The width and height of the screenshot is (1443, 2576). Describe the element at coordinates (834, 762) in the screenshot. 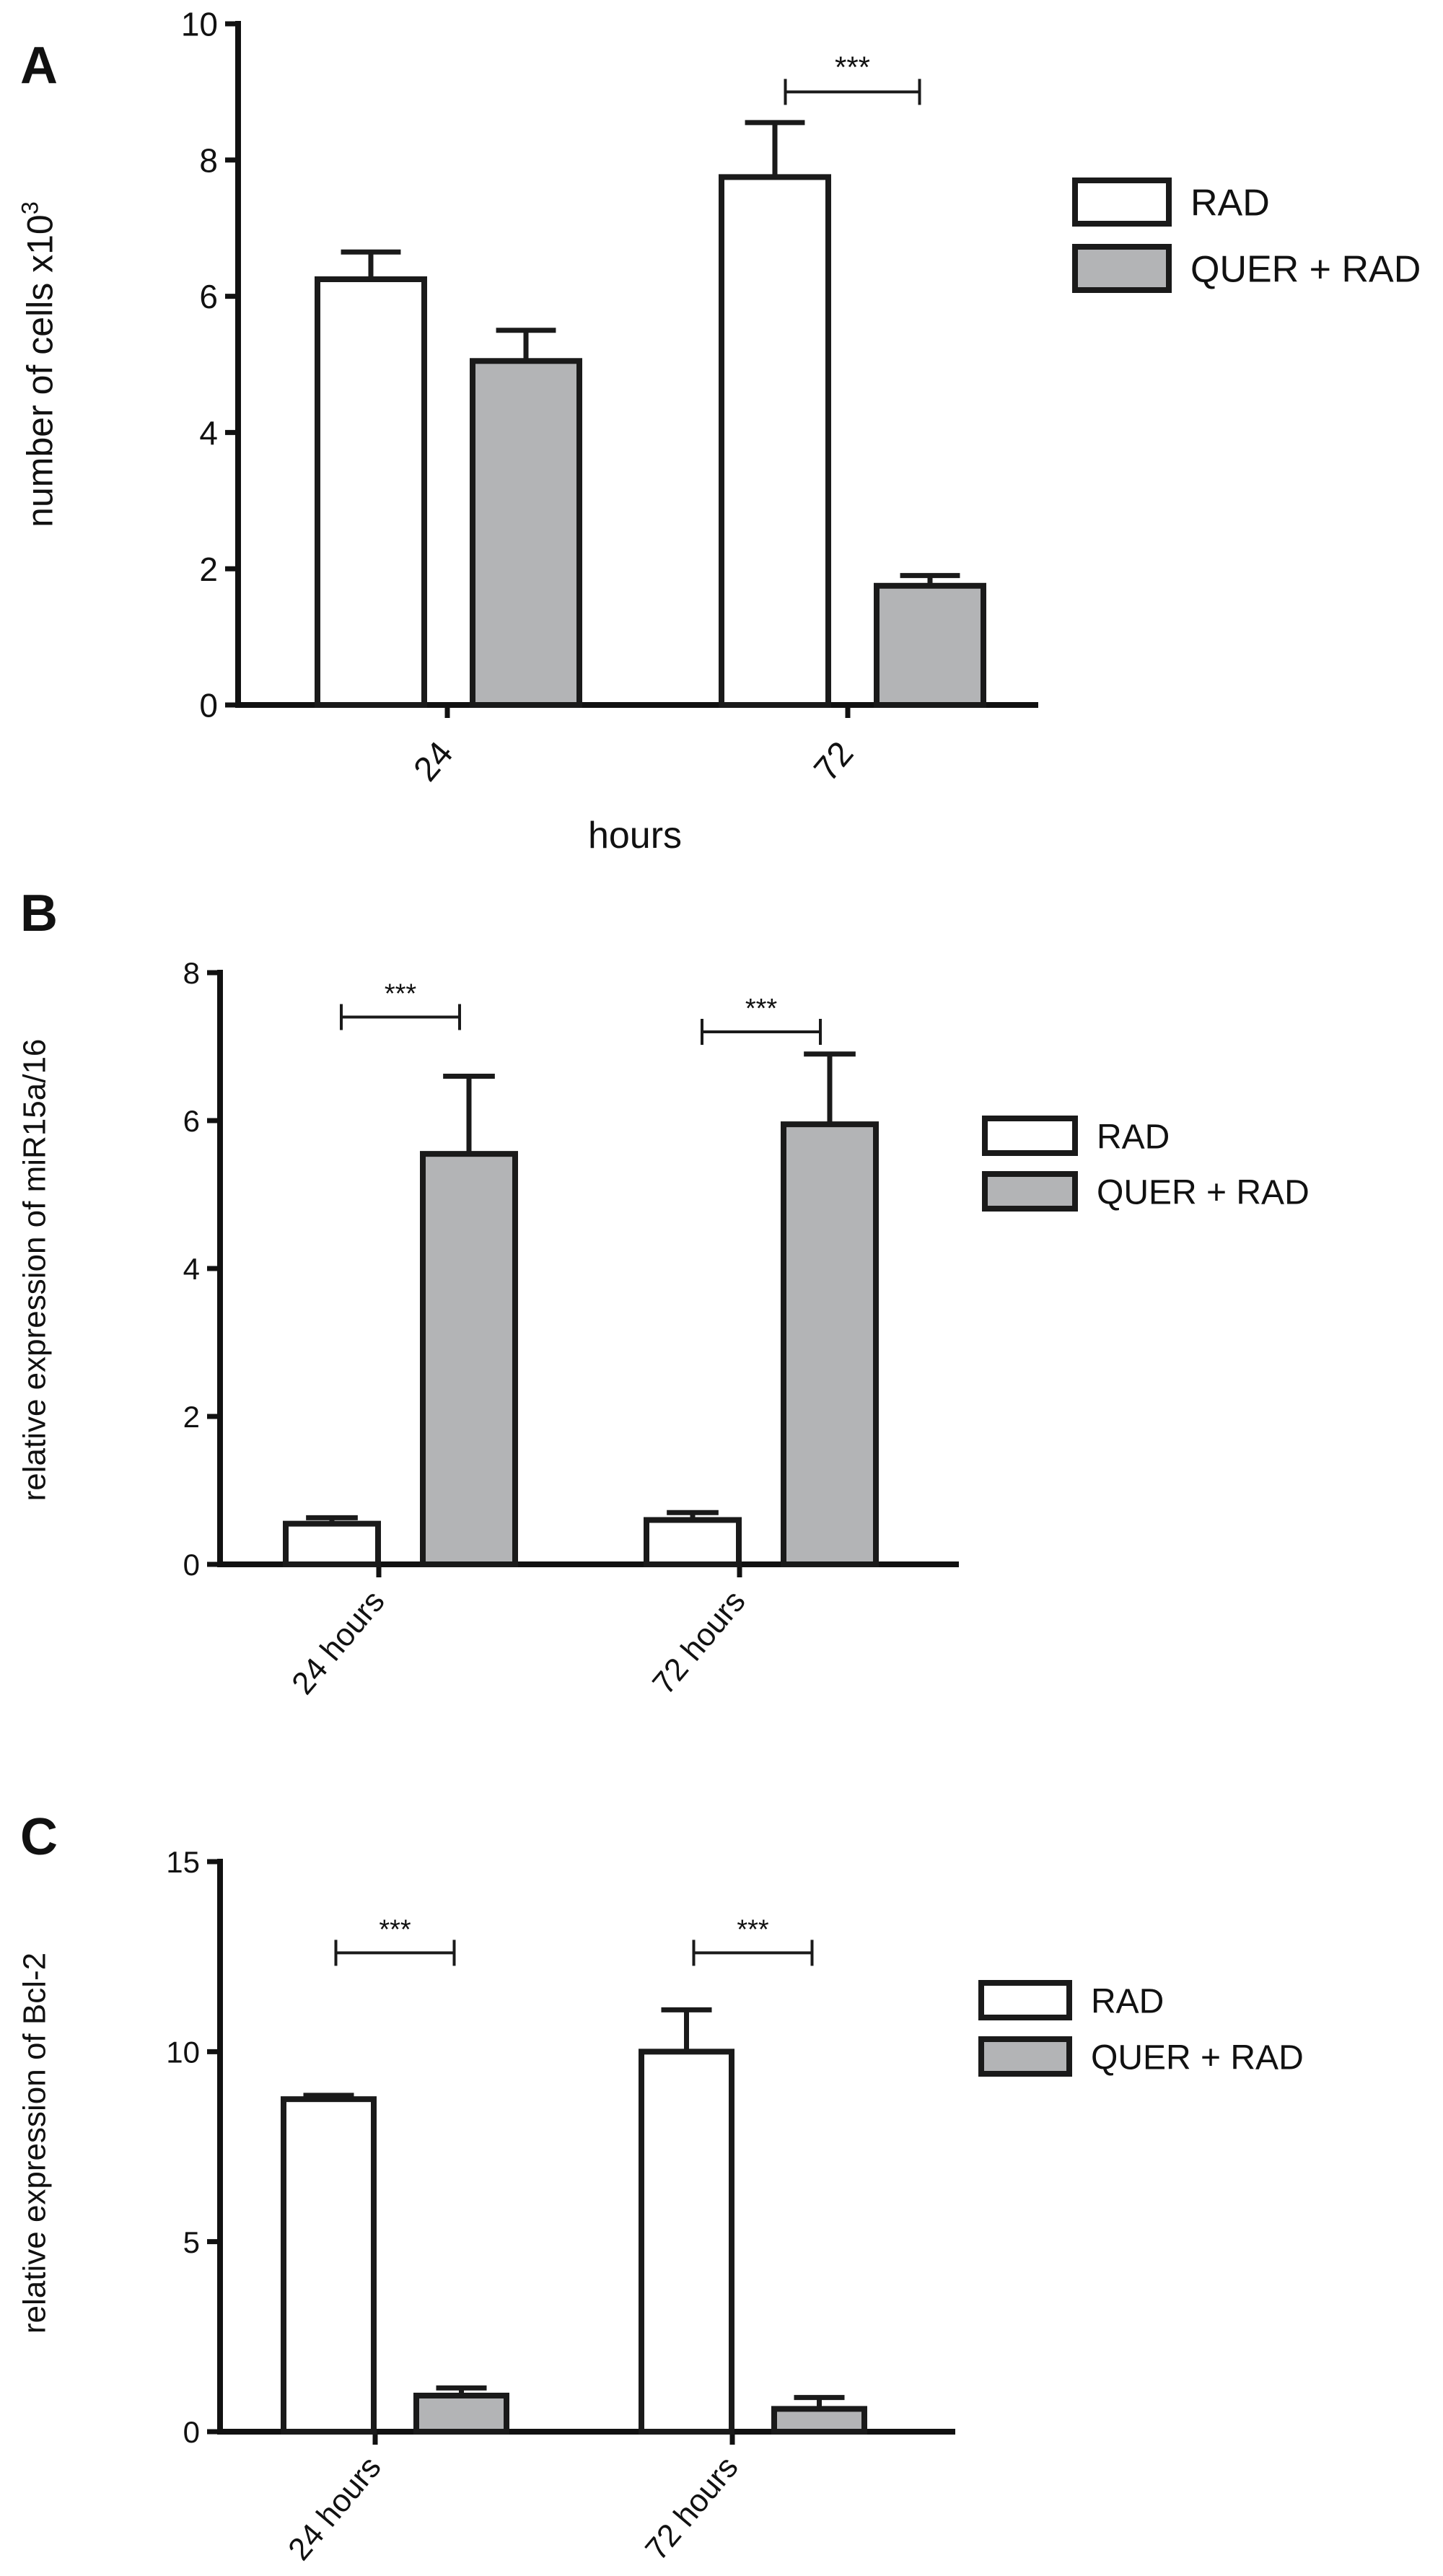

I see `x-tick-label: 72` at that location.